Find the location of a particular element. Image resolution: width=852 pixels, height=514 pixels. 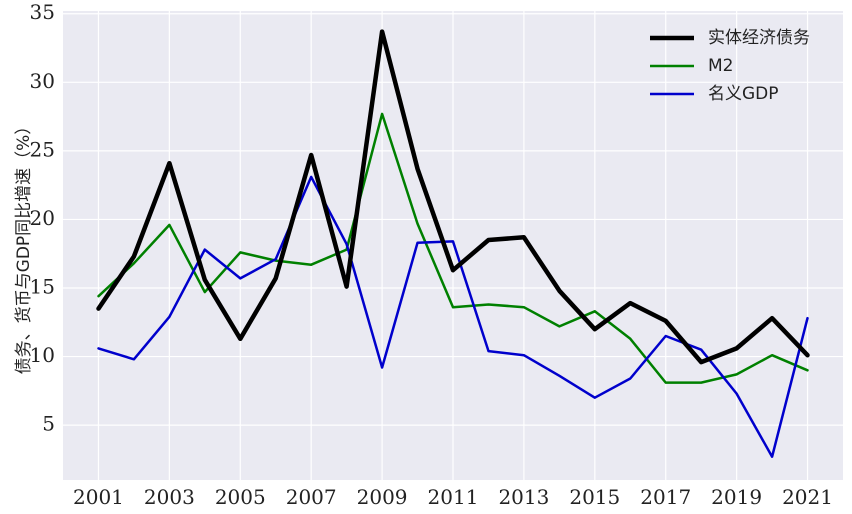

x-tick-label: 2021 is located at coordinates (807, 497).